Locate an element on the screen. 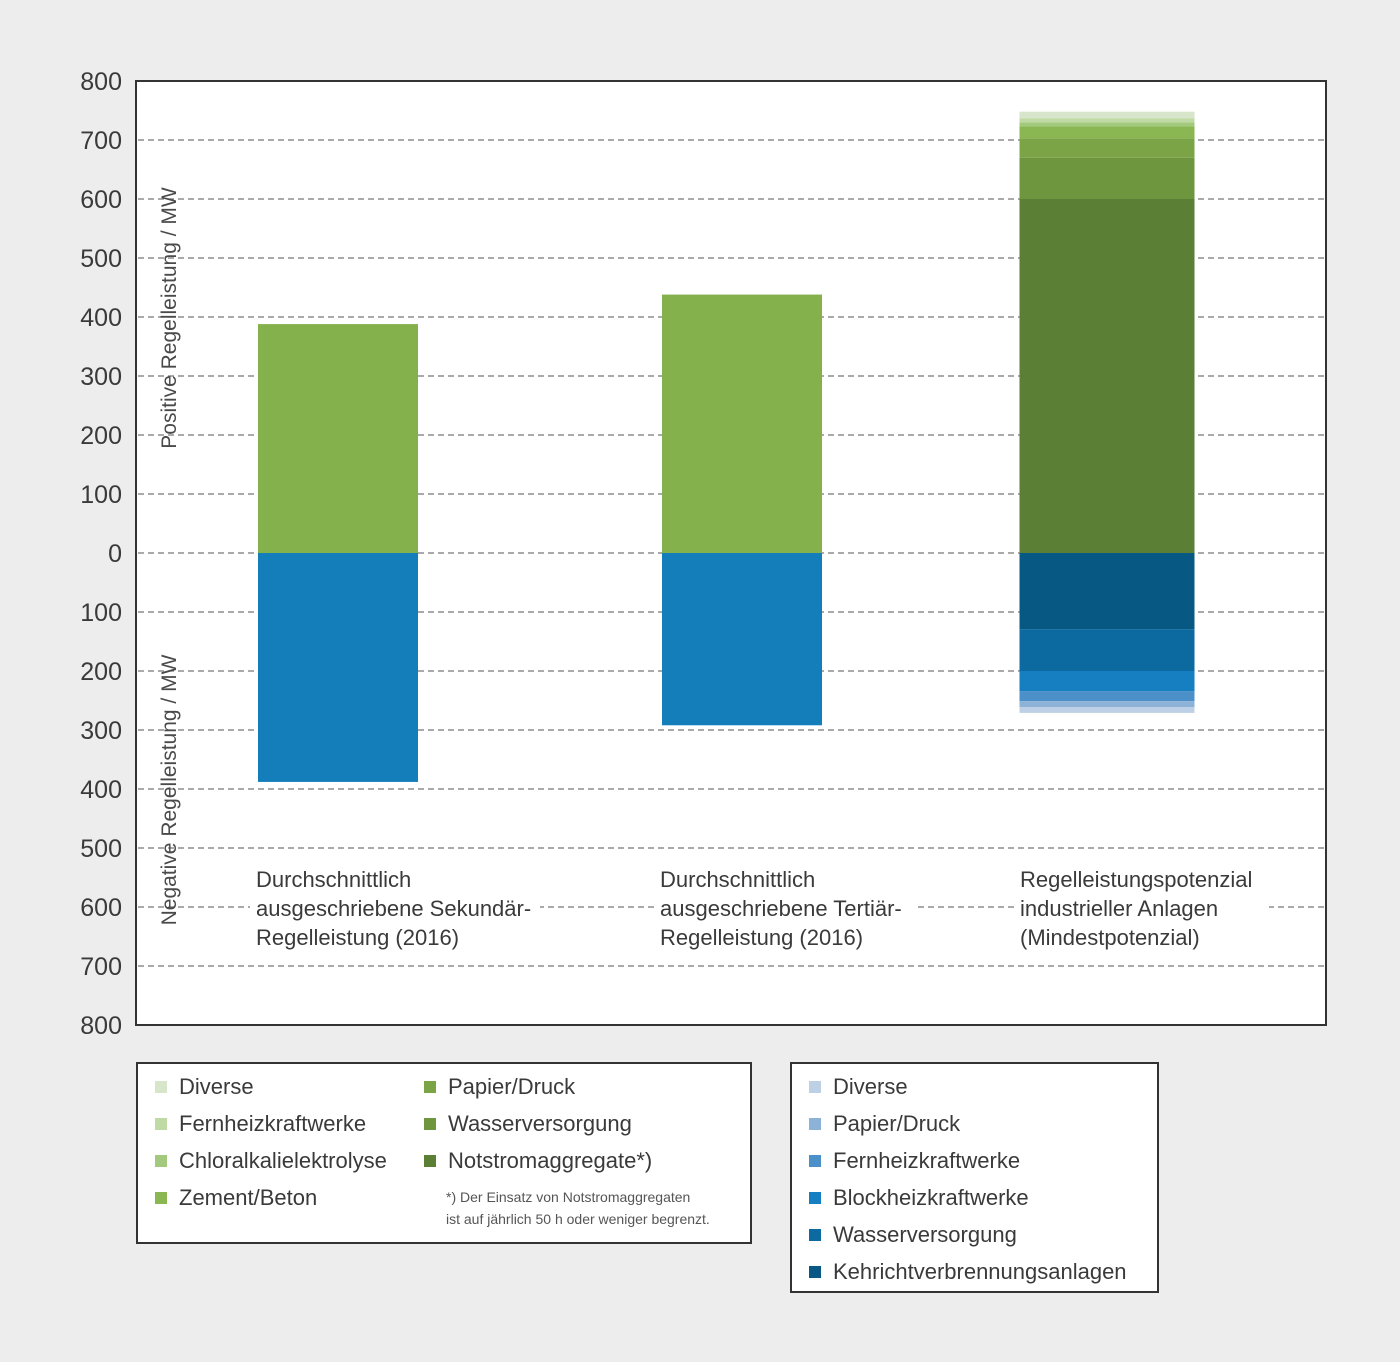 The width and height of the screenshot is (1400, 1362). legend-item-positive: Fernheizkraftwerke is located at coordinates (260, 1124).